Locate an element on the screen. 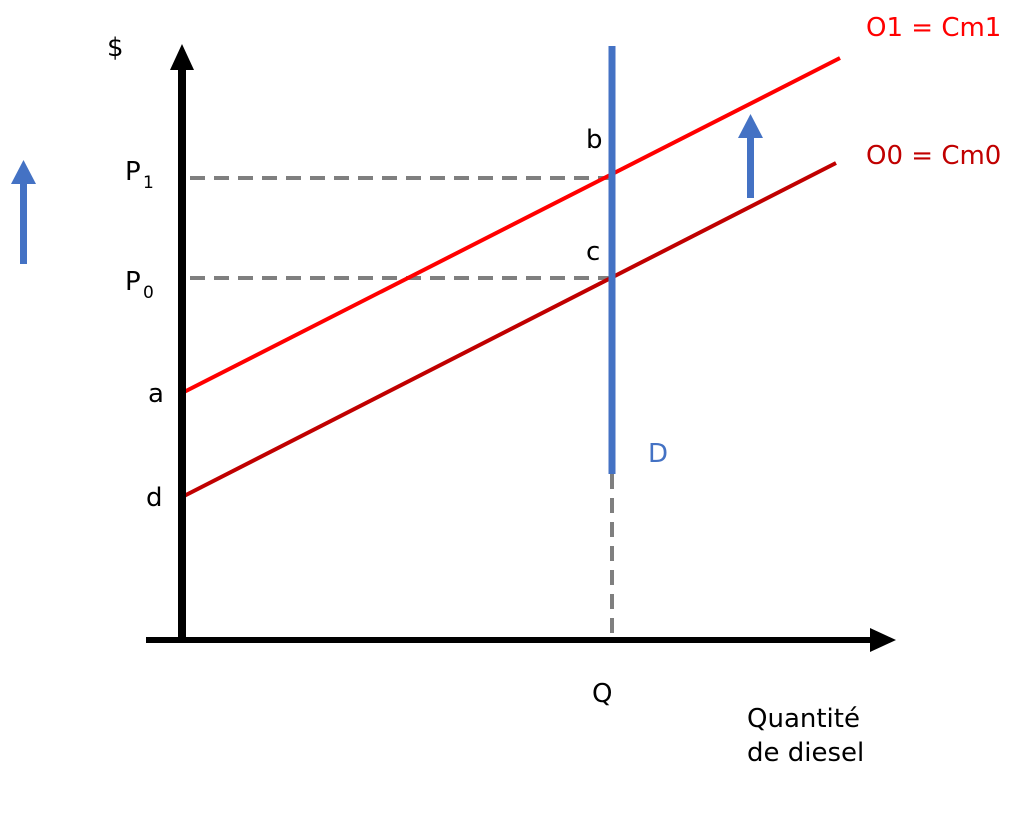  q-label: Q is located at coordinates (602, 694).